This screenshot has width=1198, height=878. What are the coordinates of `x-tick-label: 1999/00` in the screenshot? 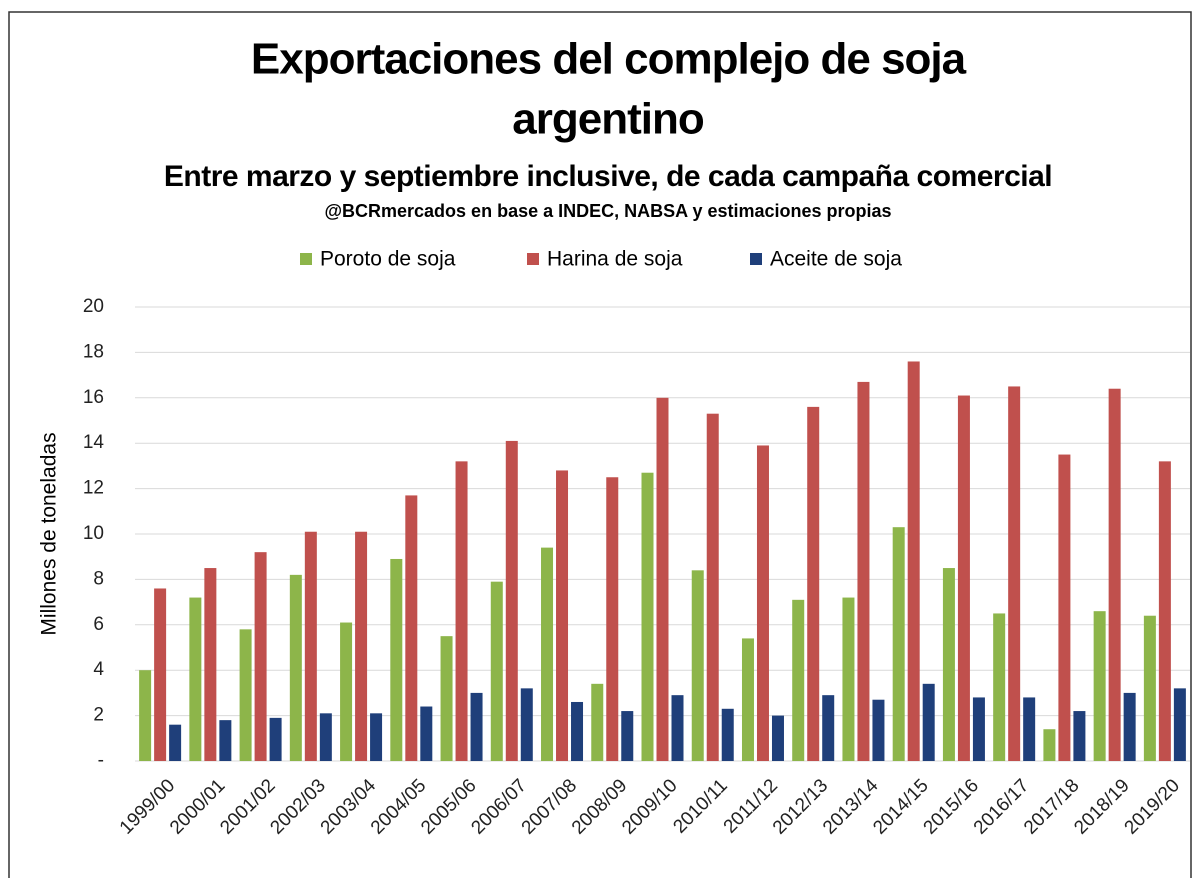 It's located at (147, 806).